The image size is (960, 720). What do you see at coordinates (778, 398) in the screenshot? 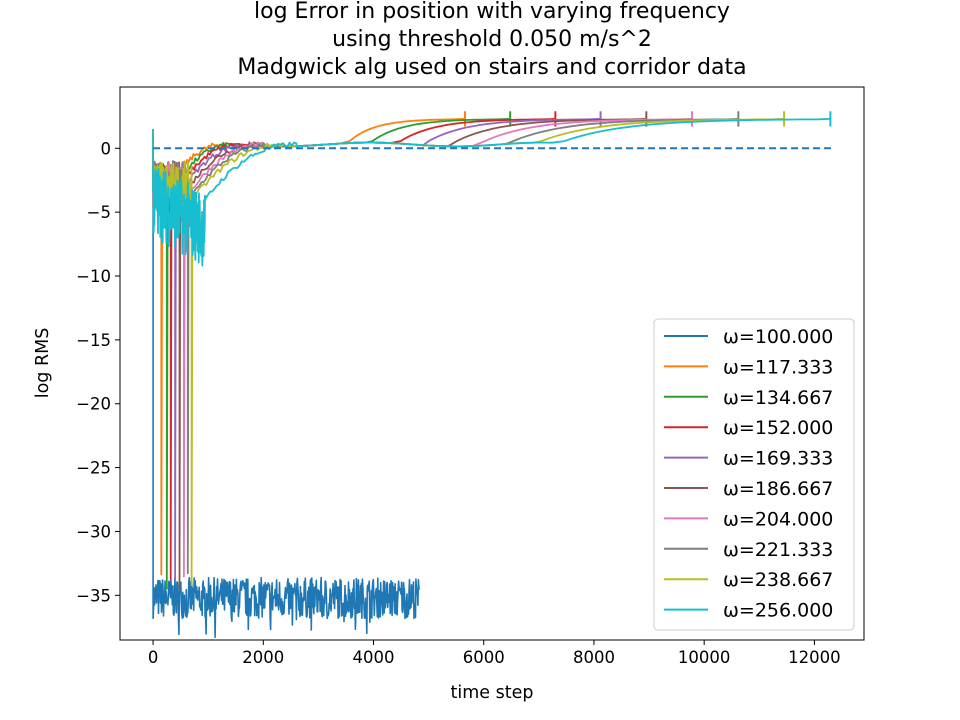
I see `legend-entry: ω=134.667` at bounding box center [778, 398].